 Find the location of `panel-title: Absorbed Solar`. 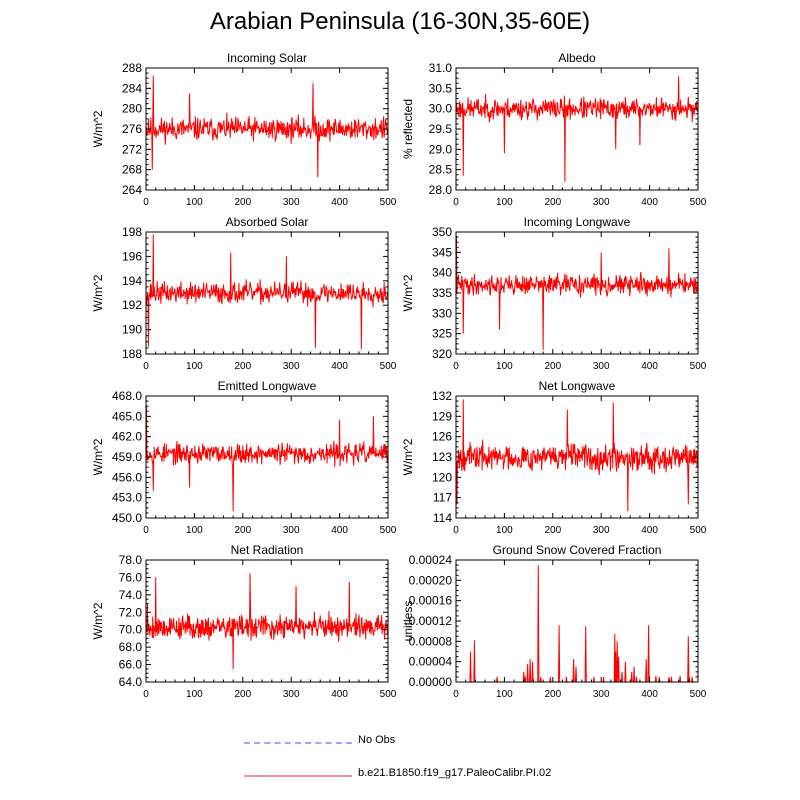

panel-title: Absorbed Solar is located at coordinates (267, 222).